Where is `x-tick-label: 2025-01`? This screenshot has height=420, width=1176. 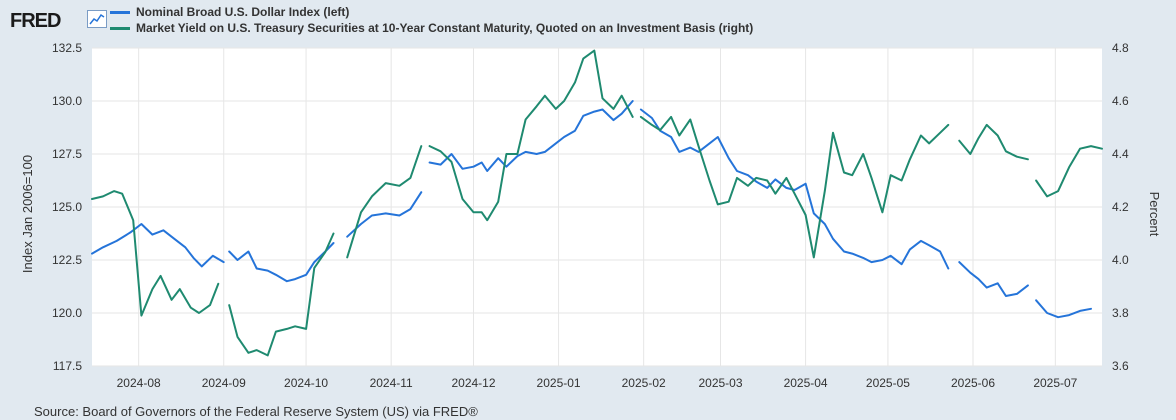
x-tick-label: 2025-01 is located at coordinates (559, 383).